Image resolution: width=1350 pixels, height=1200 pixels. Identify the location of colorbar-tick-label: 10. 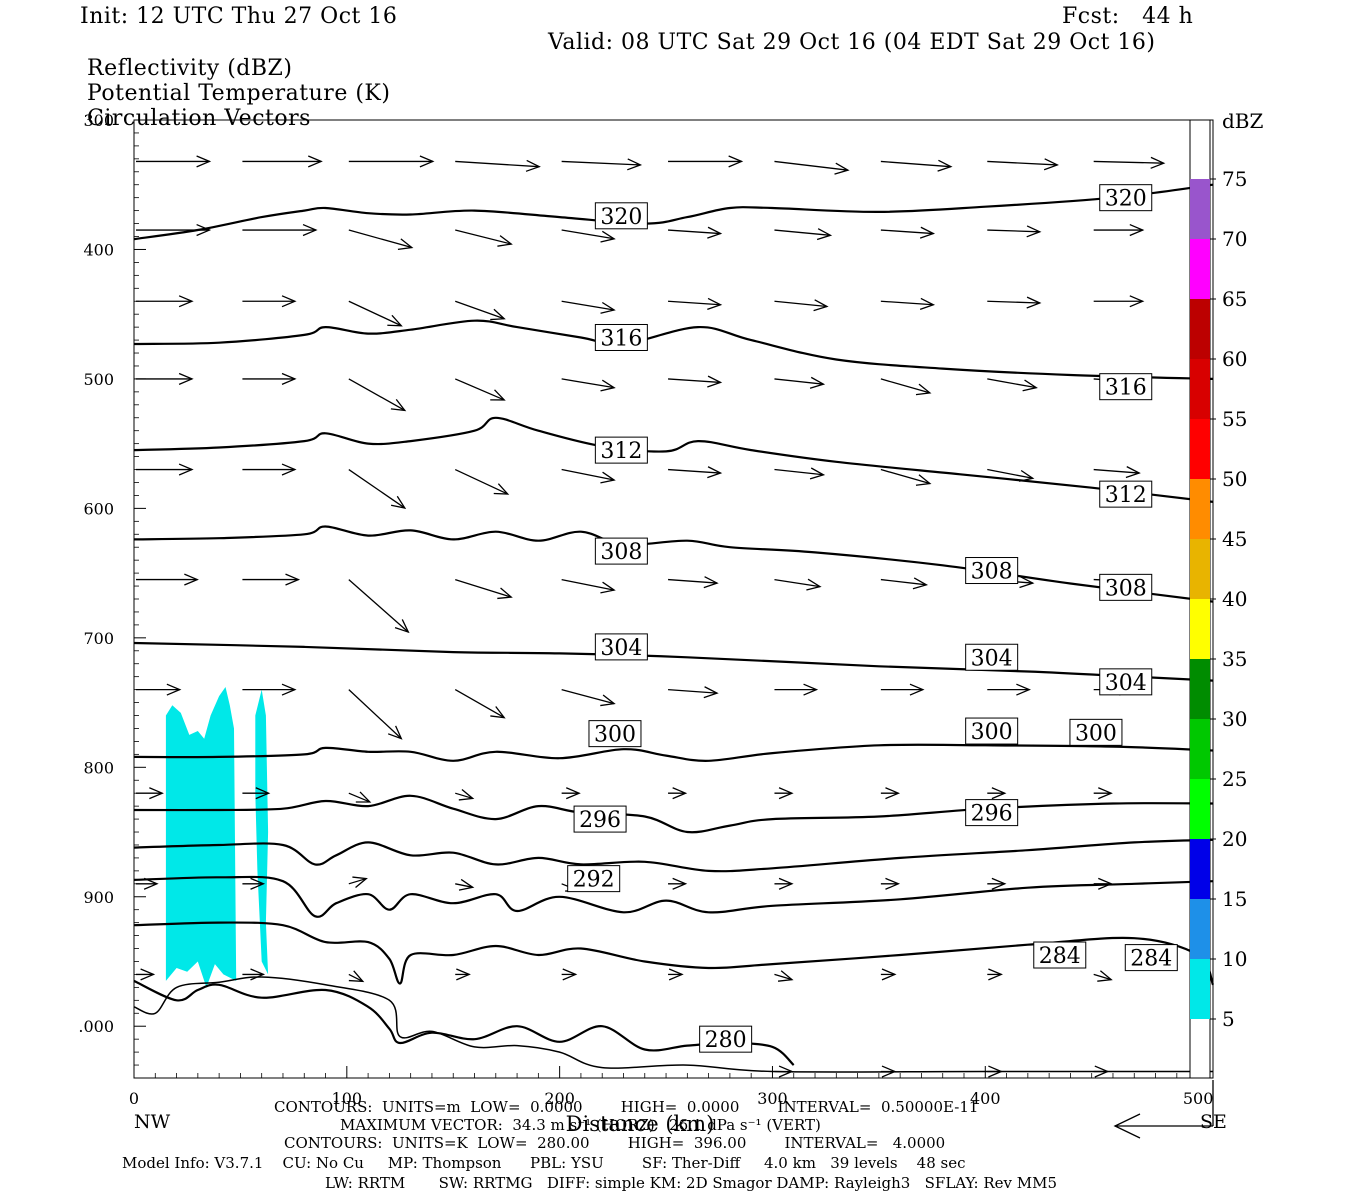
(1234, 959).